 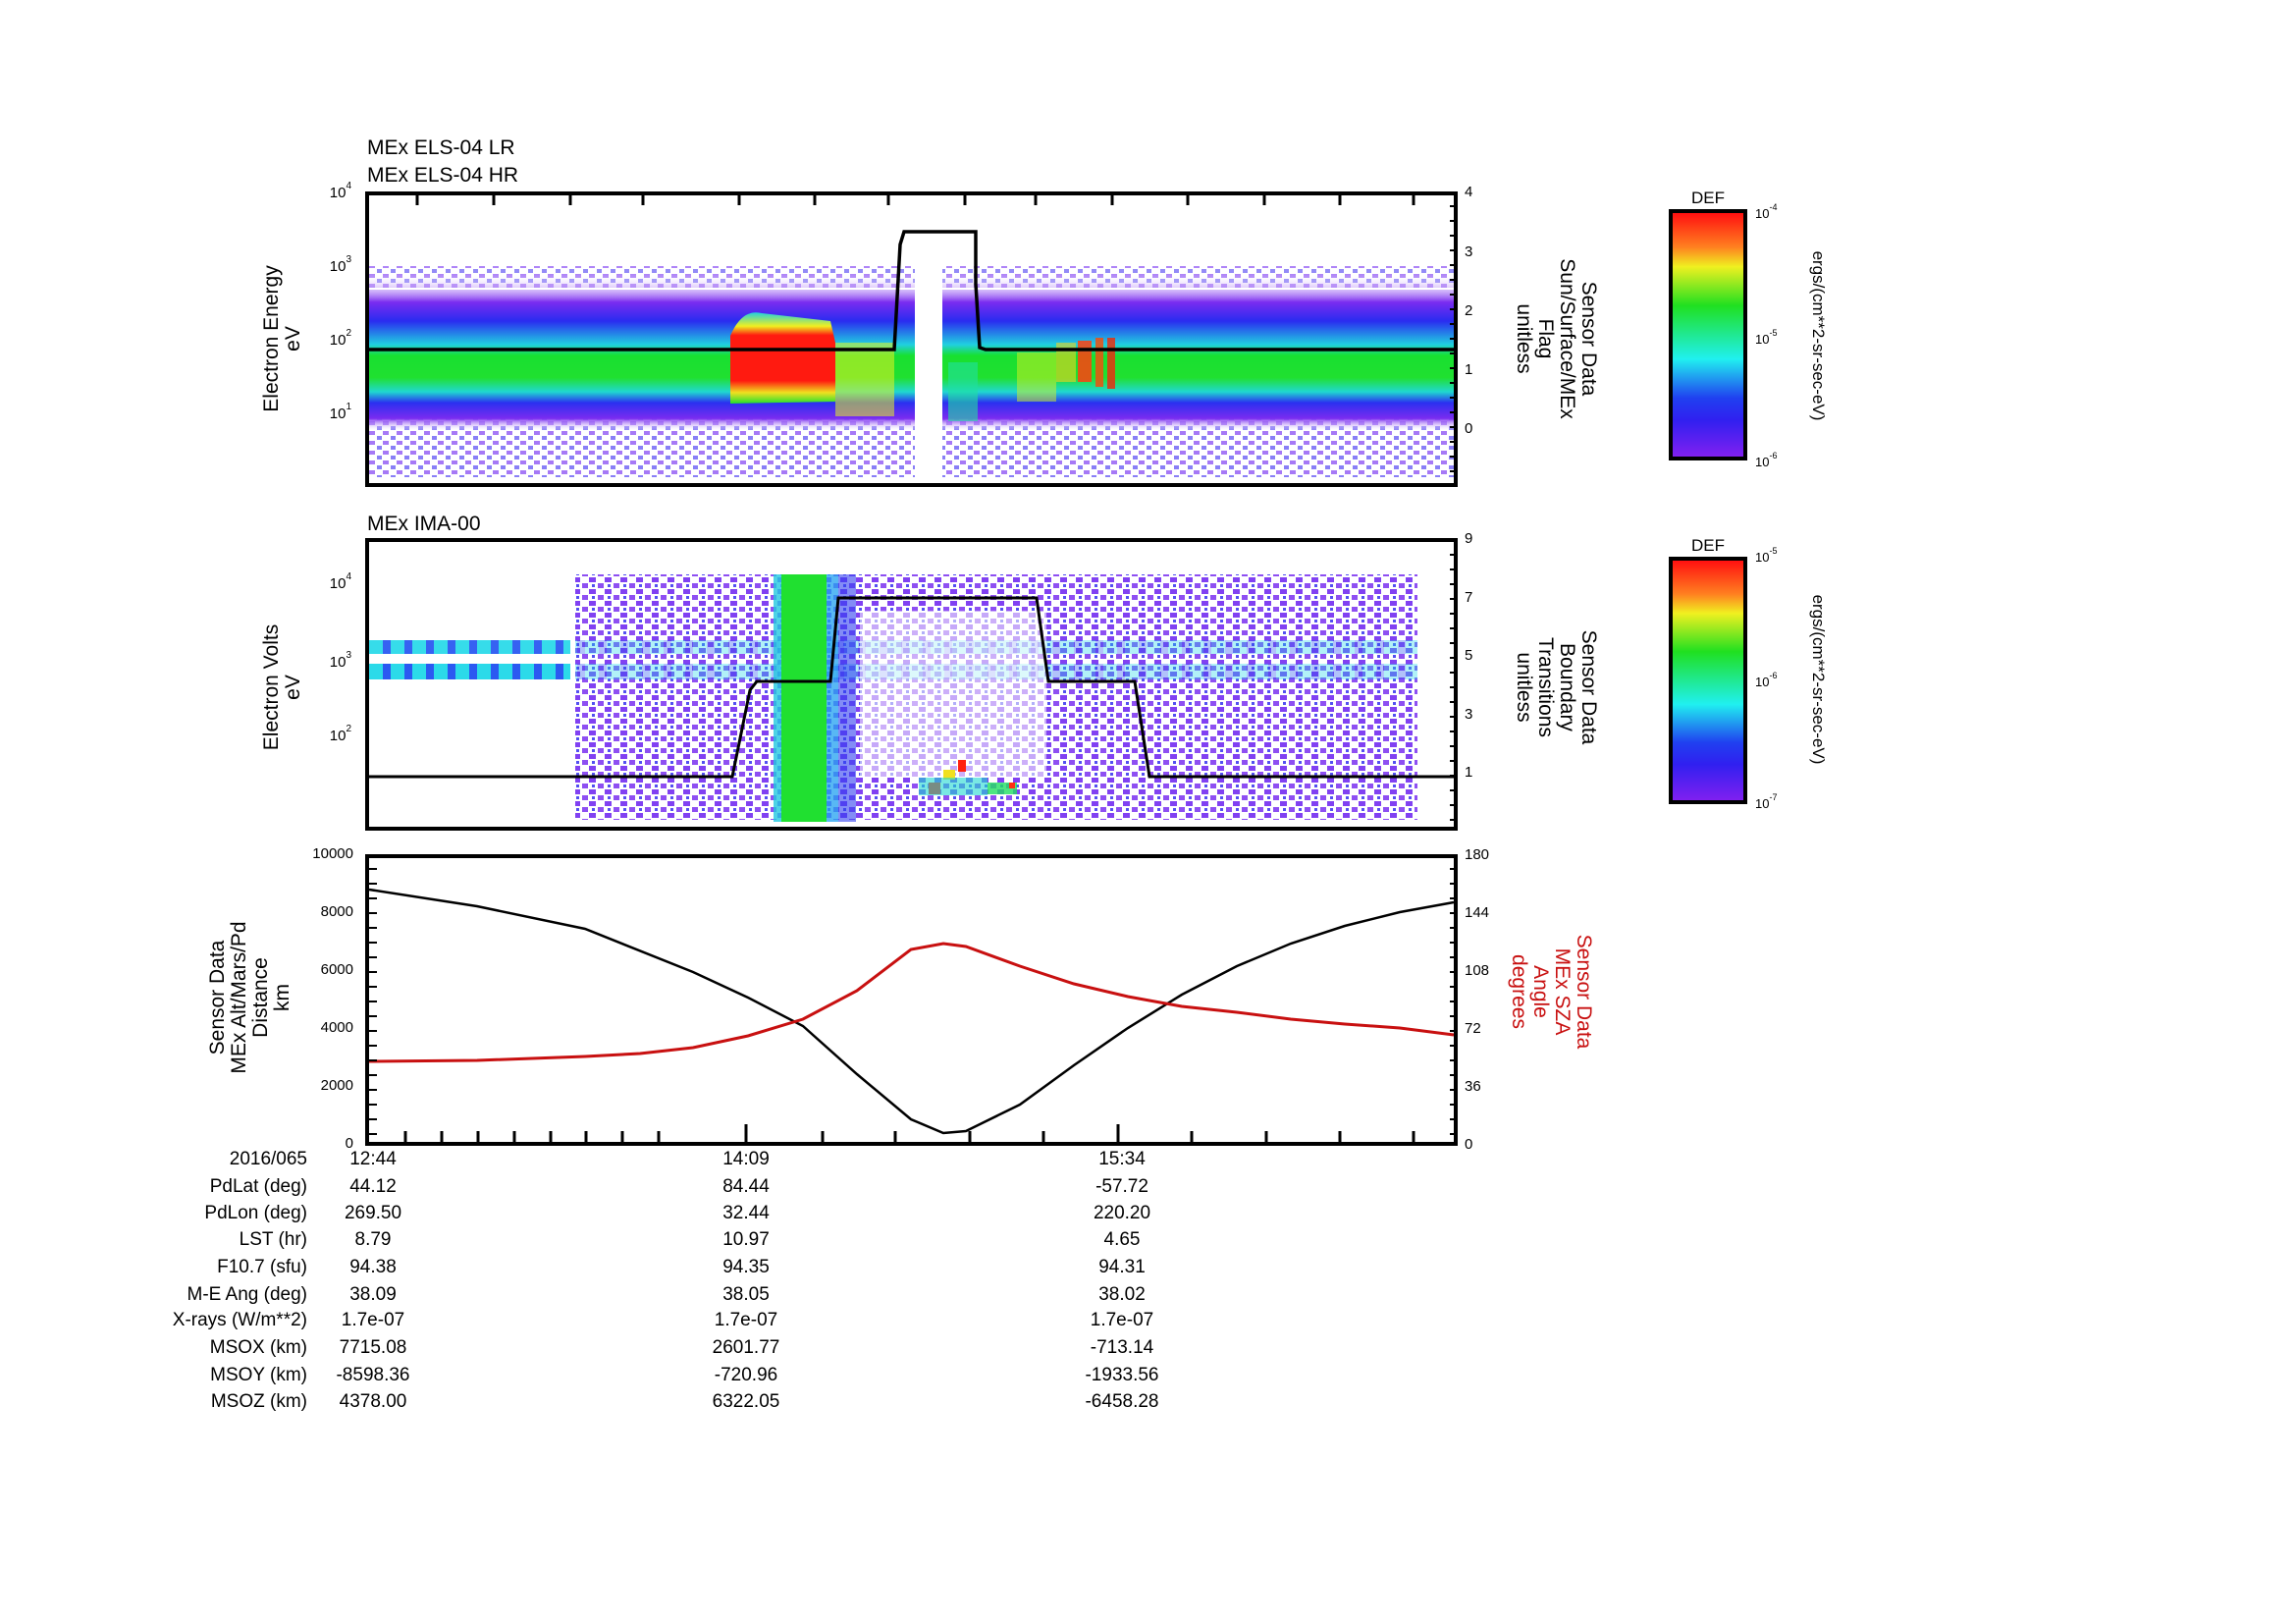 What do you see at coordinates (258, 1402) in the screenshot?
I see `row-label: MSOZ (km)` at bounding box center [258, 1402].